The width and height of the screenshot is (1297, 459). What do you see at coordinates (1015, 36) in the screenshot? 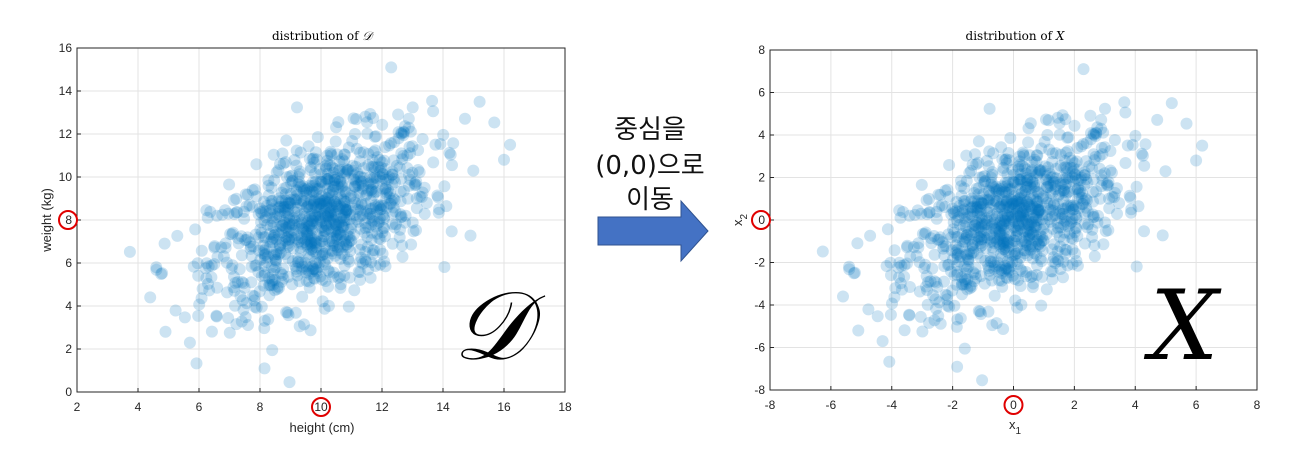
I see `chart-title-x: distribution of X` at bounding box center [1015, 36].